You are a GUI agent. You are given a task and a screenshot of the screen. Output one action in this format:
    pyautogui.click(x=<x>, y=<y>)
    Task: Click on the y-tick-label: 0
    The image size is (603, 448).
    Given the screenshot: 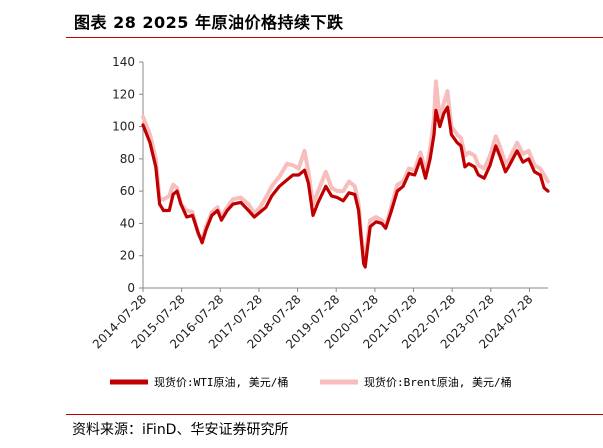 What is the action you would take?
    pyautogui.click(x=131, y=288)
    